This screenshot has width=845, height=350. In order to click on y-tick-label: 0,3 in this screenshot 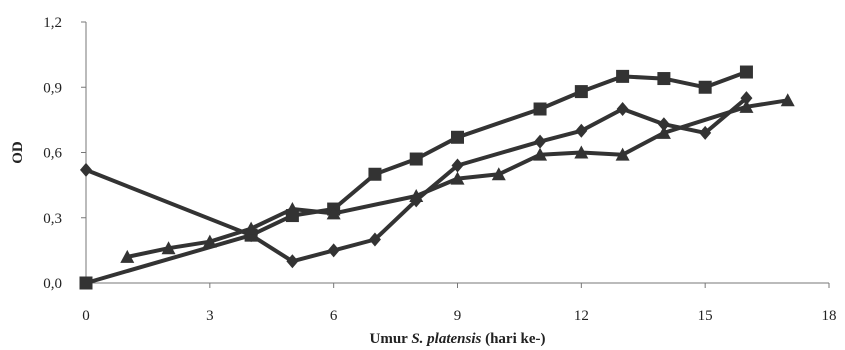, I will do `click(52, 219)`.